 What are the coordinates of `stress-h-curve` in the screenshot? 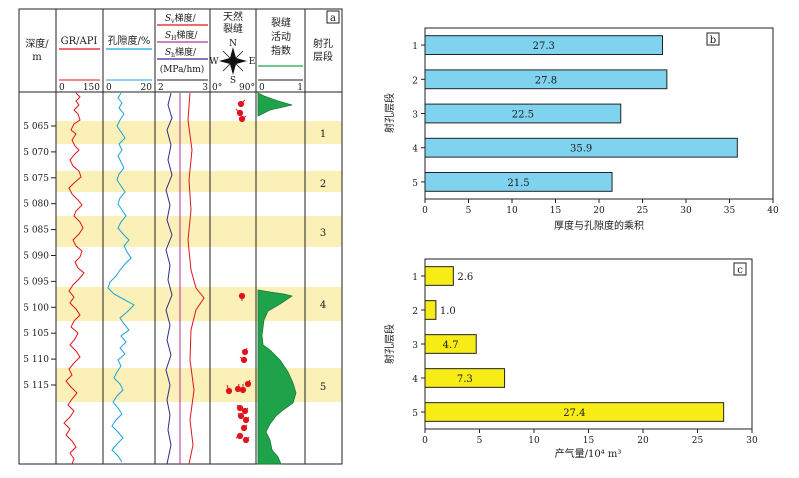 It's located at (169, 278).